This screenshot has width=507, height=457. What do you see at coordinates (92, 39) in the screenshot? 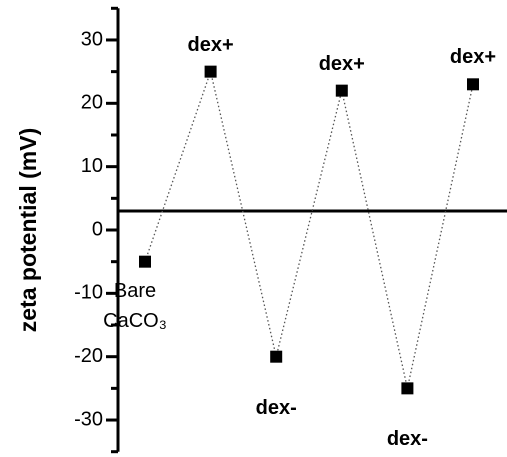
I see `y-tick-label: 30` at bounding box center [92, 39].